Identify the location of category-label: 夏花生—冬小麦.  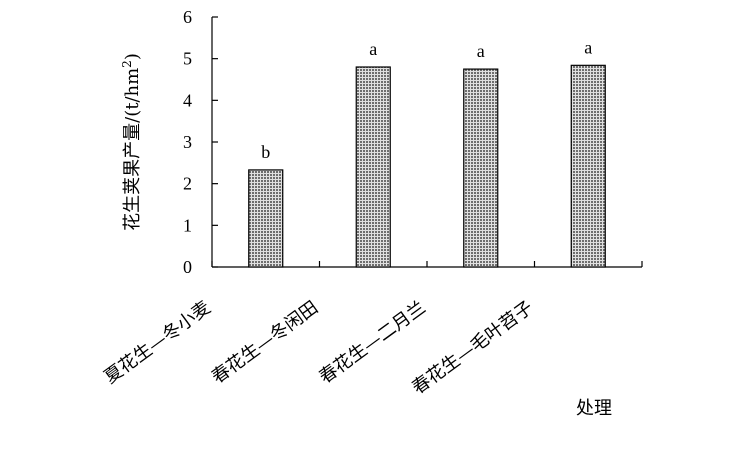
(157, 342).